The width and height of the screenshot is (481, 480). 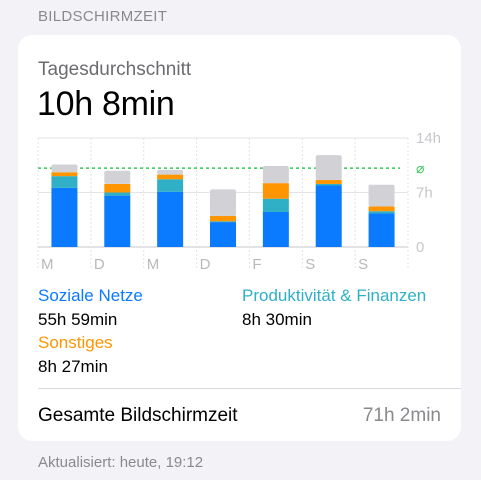 I want to click on divider, so click(x=249, y=388).